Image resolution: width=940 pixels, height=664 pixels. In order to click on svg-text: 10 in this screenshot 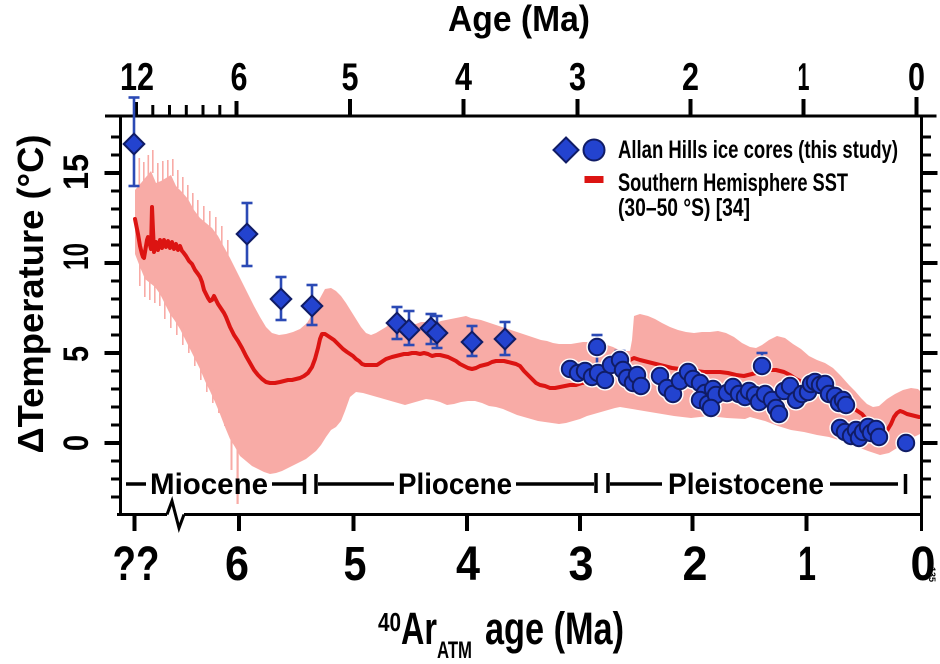, I will do `click(76, 256)`.